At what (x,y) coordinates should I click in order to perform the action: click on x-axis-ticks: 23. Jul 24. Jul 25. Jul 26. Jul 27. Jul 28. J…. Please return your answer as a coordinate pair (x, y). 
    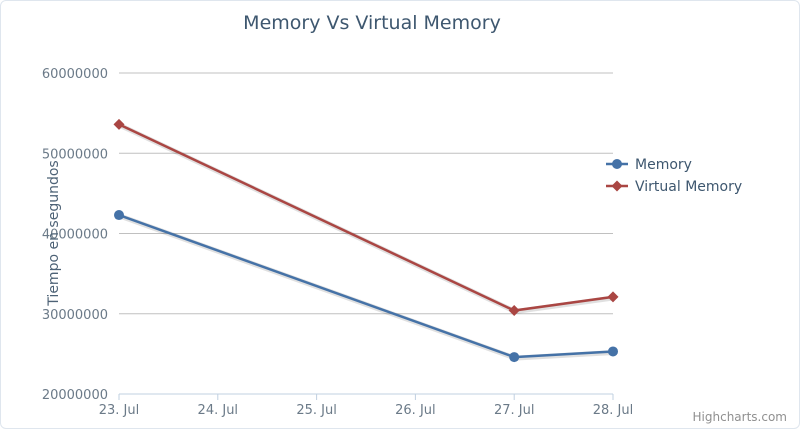
    Looking at the image, I should click on (366, 406).